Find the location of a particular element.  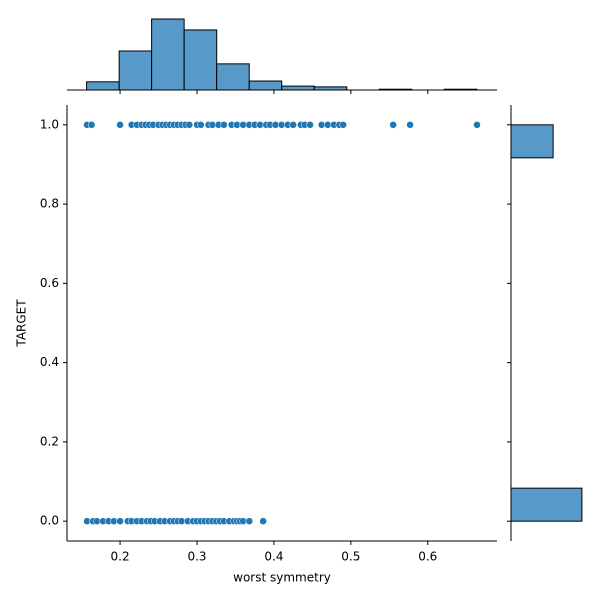

y-axis-label: TARGET is located at coordinates (22, 323).